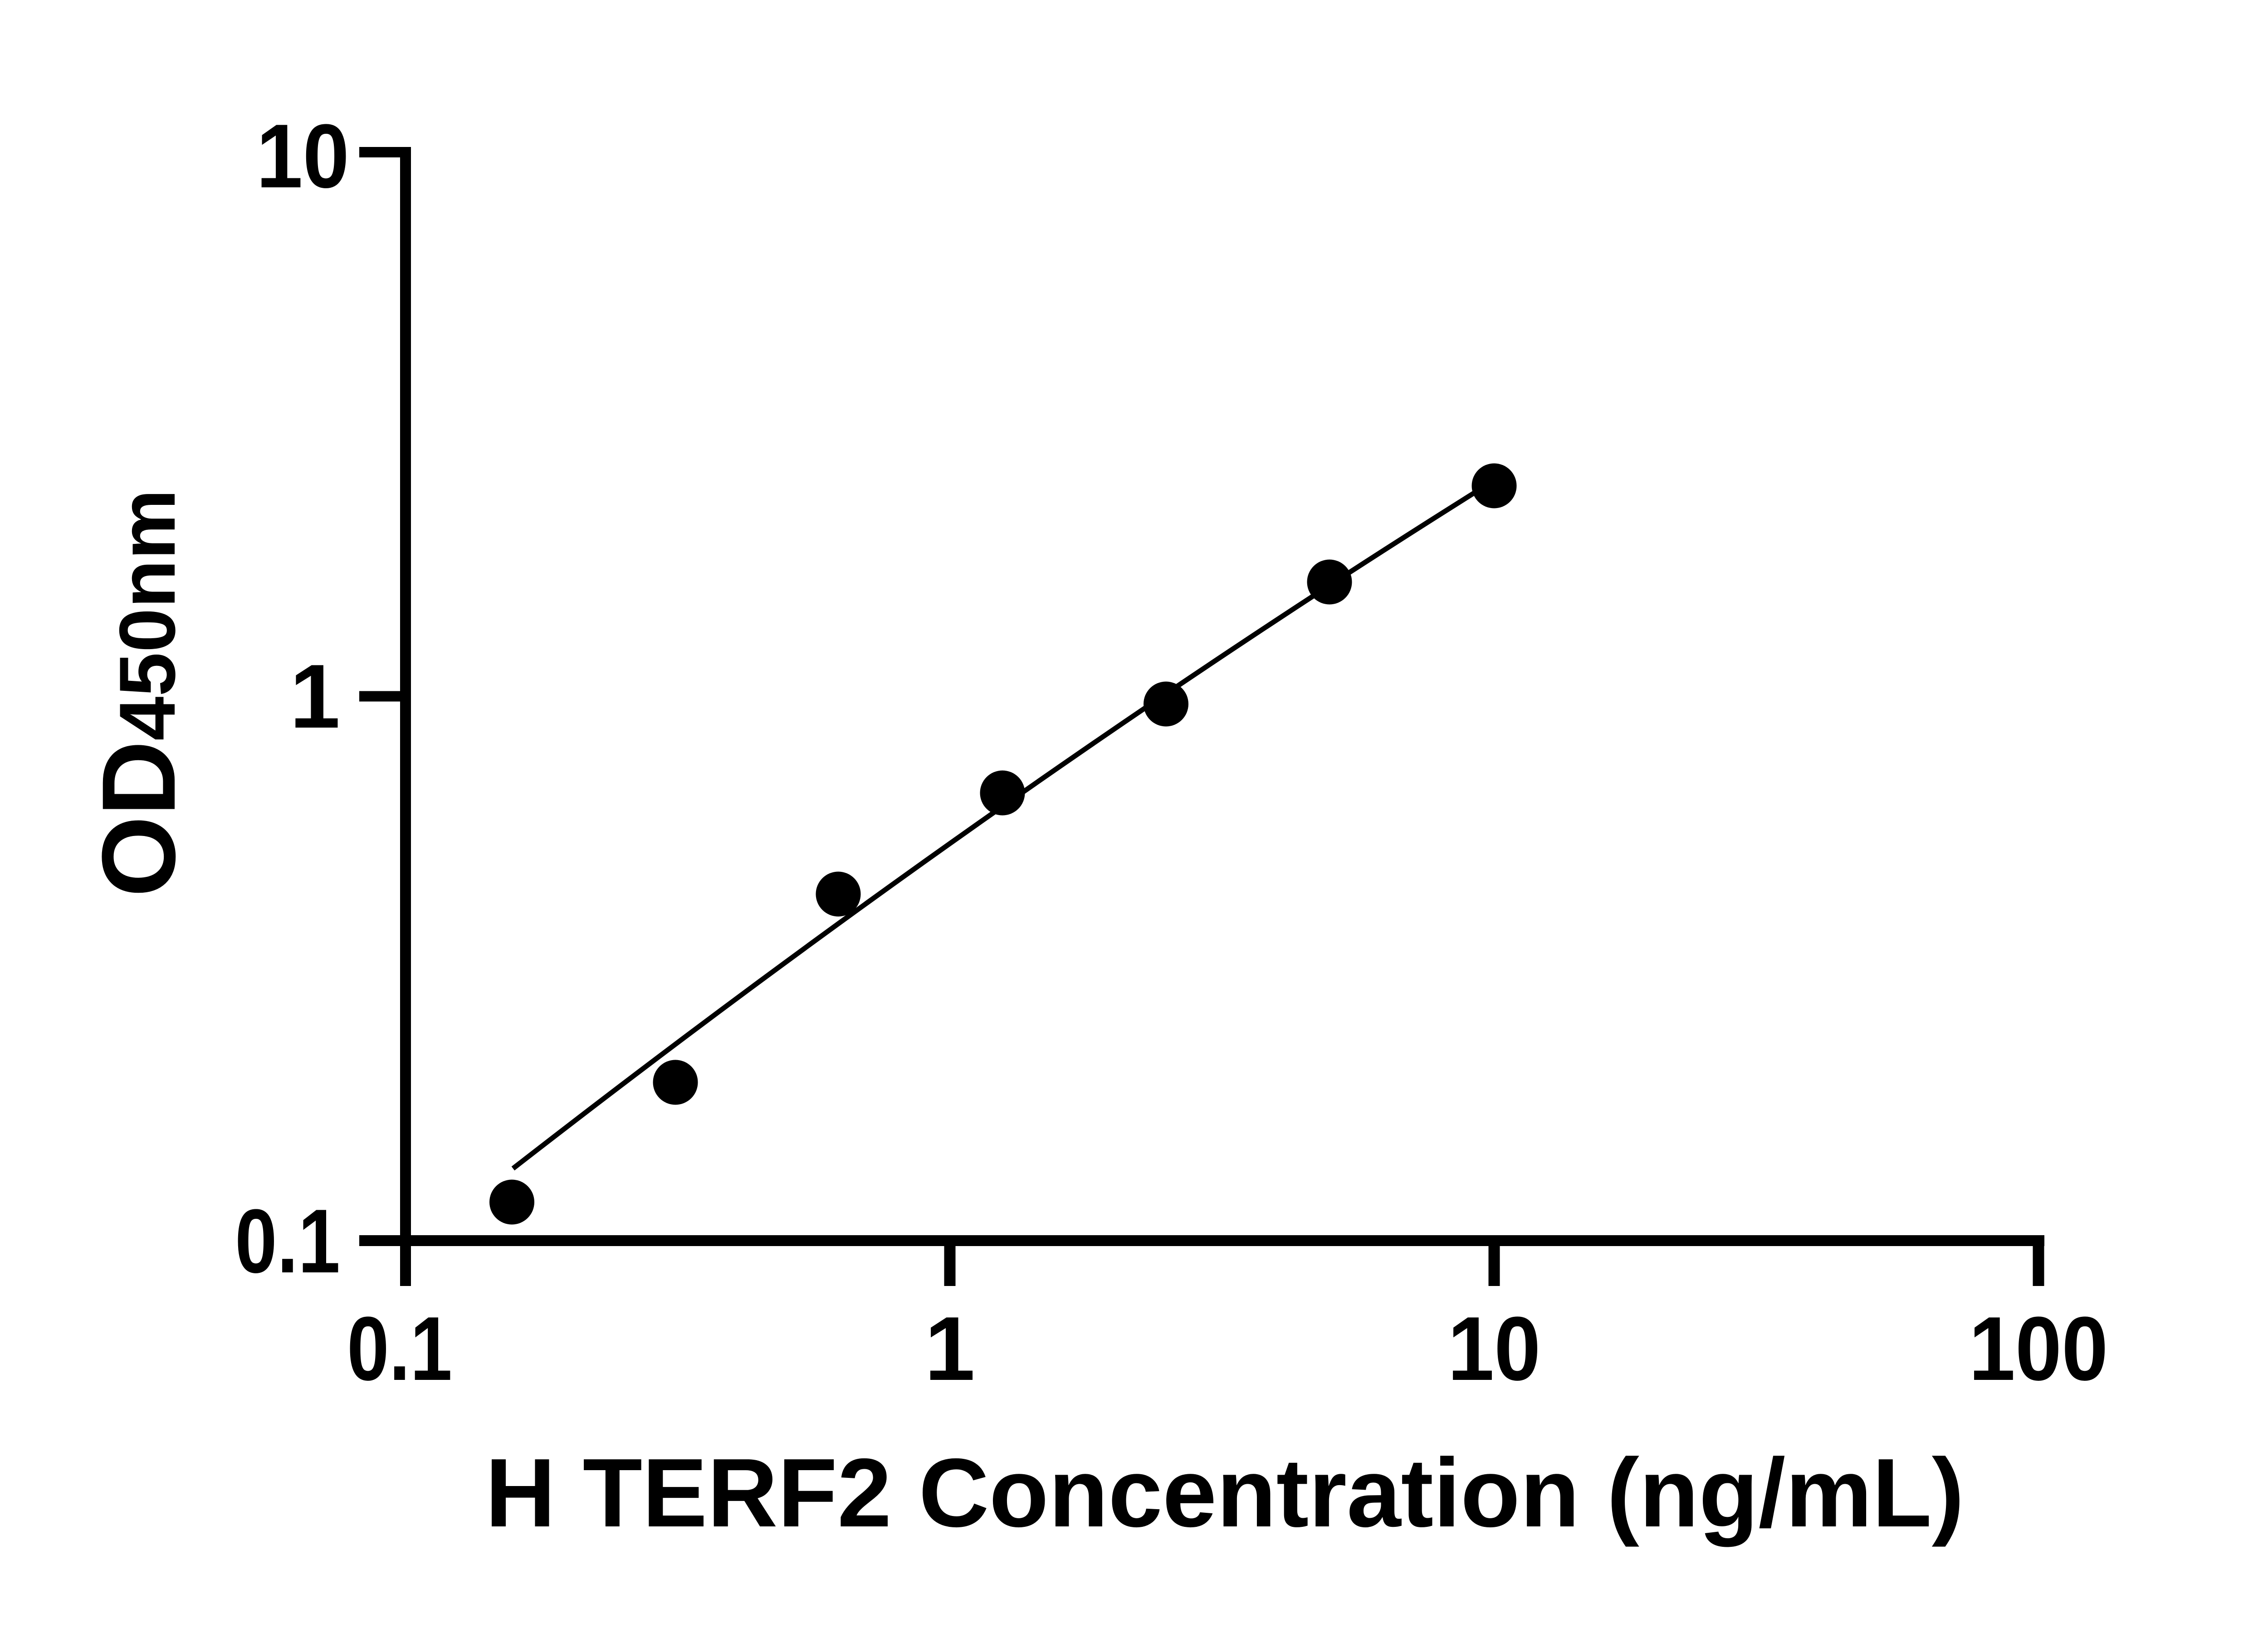  I want to click on svg-text: 100, so click(2038, 1348).